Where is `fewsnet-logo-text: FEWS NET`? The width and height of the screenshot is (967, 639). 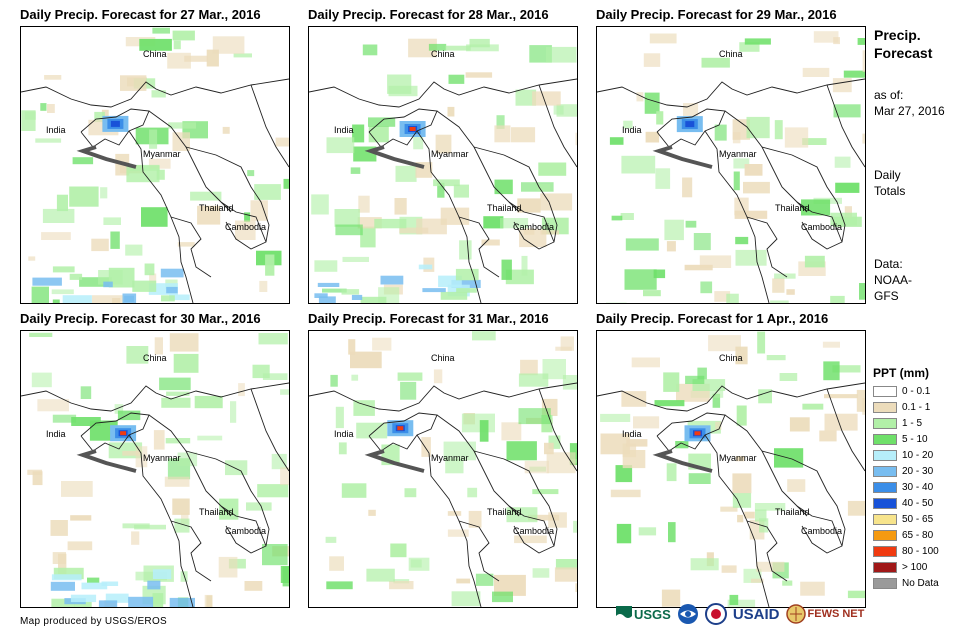 fewsnet-logo-text: FEWS NET is located at coordinates (836, 614).